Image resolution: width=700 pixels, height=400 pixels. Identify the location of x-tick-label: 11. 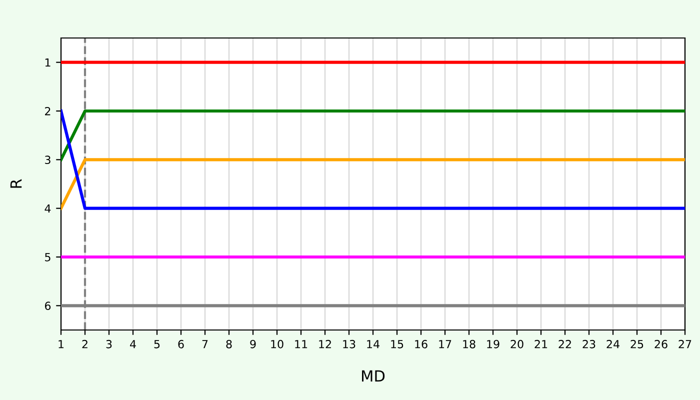
(301, 344).